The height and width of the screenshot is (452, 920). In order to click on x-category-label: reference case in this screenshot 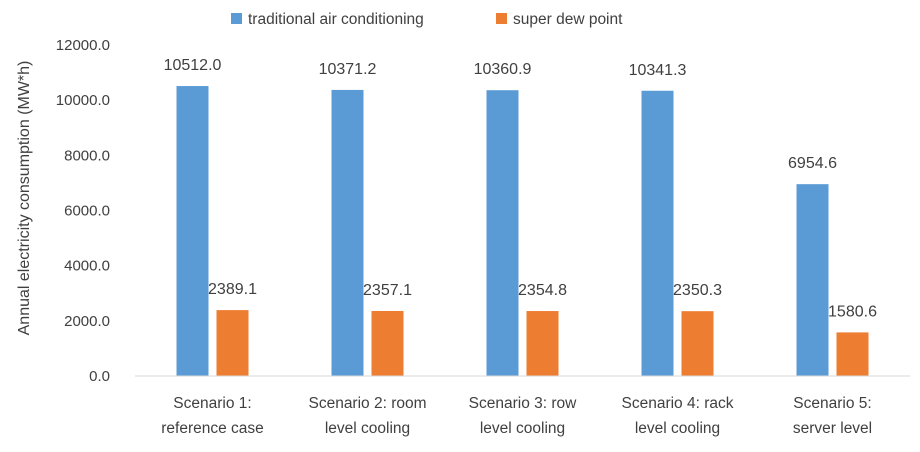, I will do `click(212, 428)`.